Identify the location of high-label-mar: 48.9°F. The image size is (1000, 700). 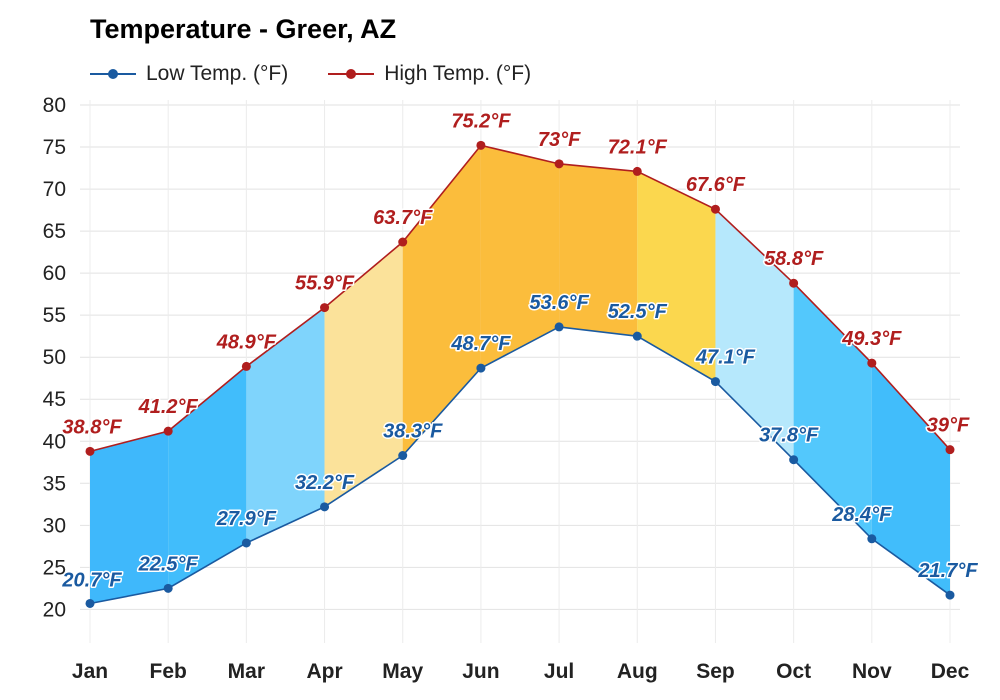
(246, 342).